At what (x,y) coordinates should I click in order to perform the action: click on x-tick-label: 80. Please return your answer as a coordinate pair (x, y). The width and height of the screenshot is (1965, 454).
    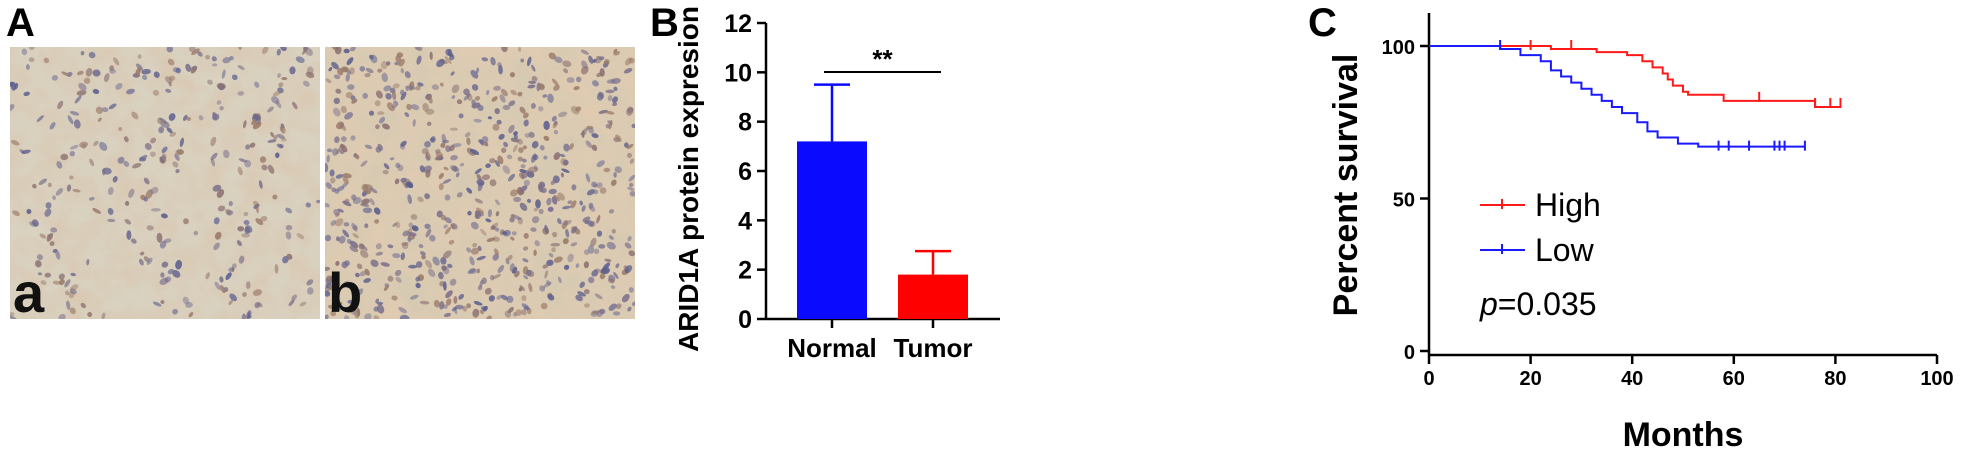
    Looking at the image, I should click on (1835, 379).